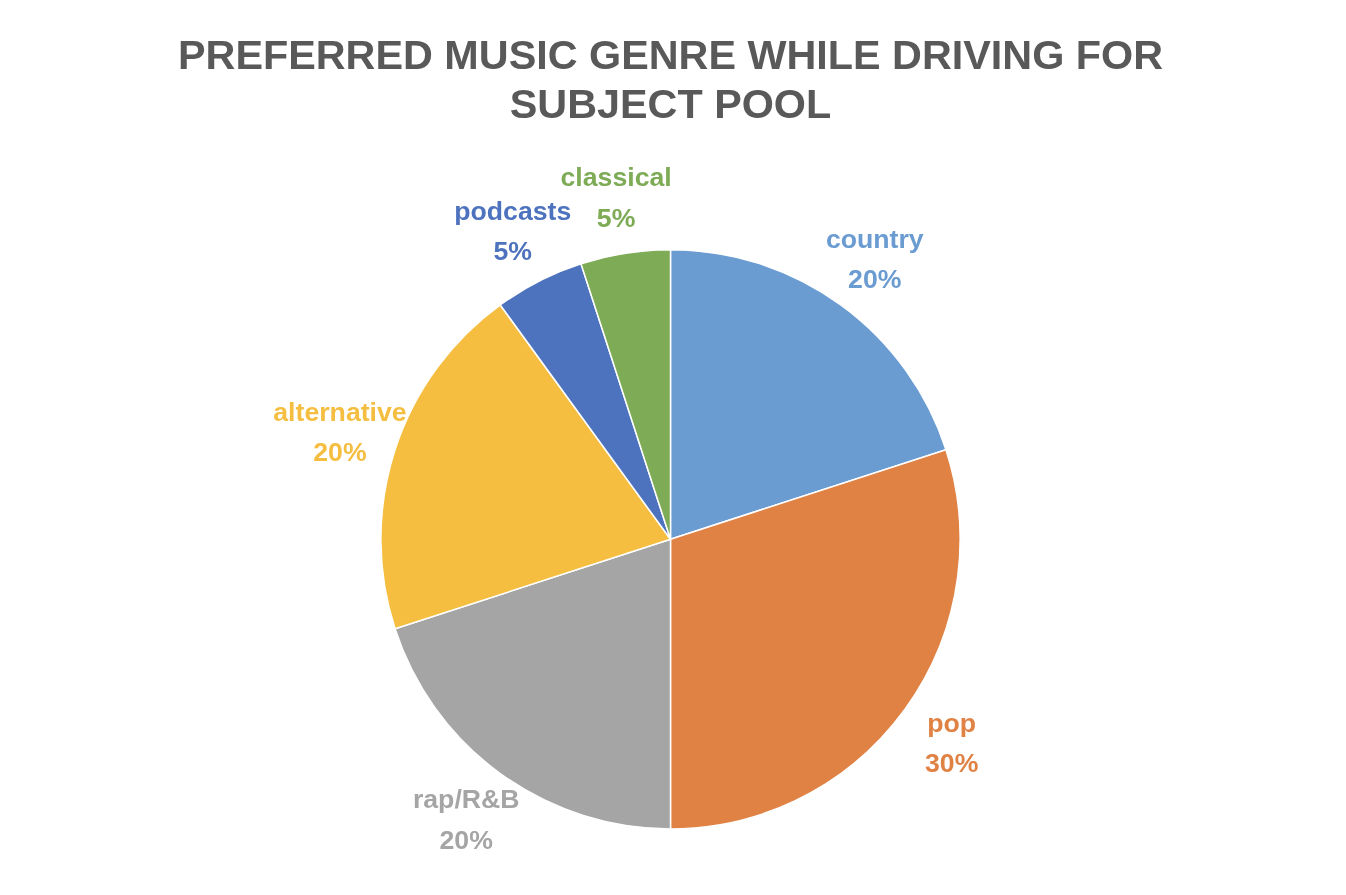  What do you see at coordinates (670, 79) in the screenshot?
I see `chart-title: PREFERRED MUSIC GENRE WHILE DRIVING FOR SUBJECT POOL` at bounding box center [670, 79].